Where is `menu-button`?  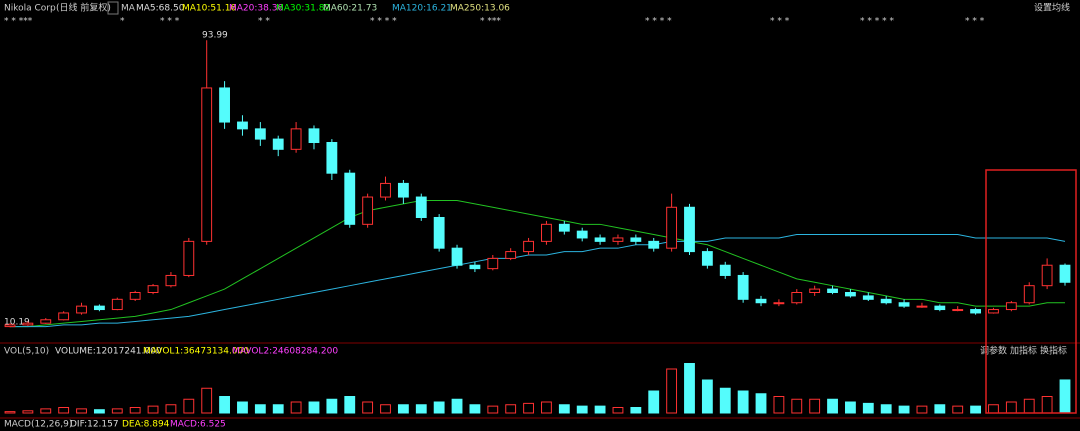
menu-button is located at coordinates (113, 8).